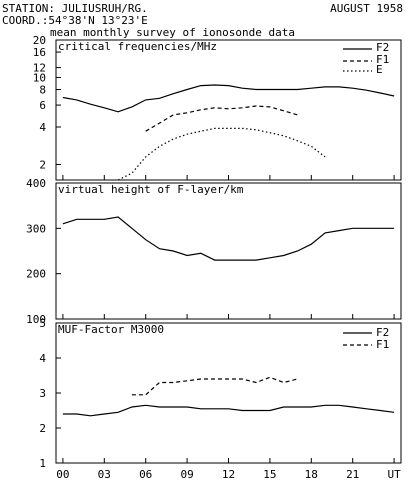 This screenshot has width=408, height=485. What do you see at coordinates (228, 410) in the screenshot?
I see `panel-2-series-F2-solid` at bounding box center [228, 410].